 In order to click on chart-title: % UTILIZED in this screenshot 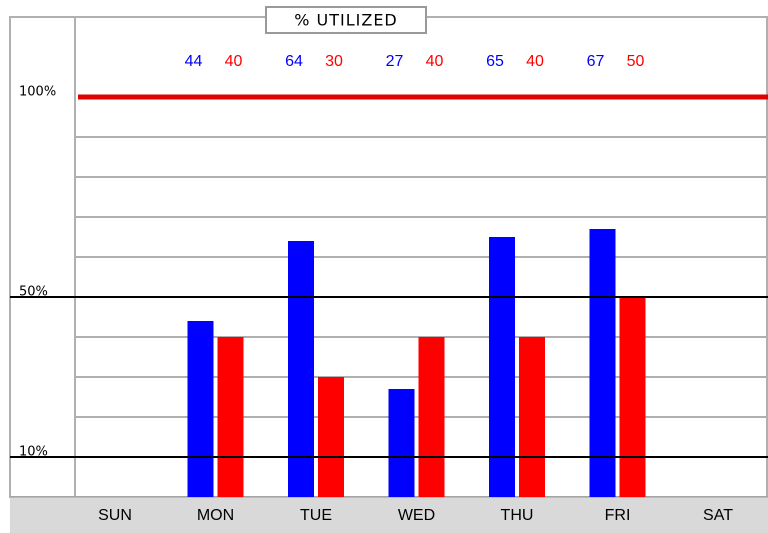, I will do `click(346, 20)`.